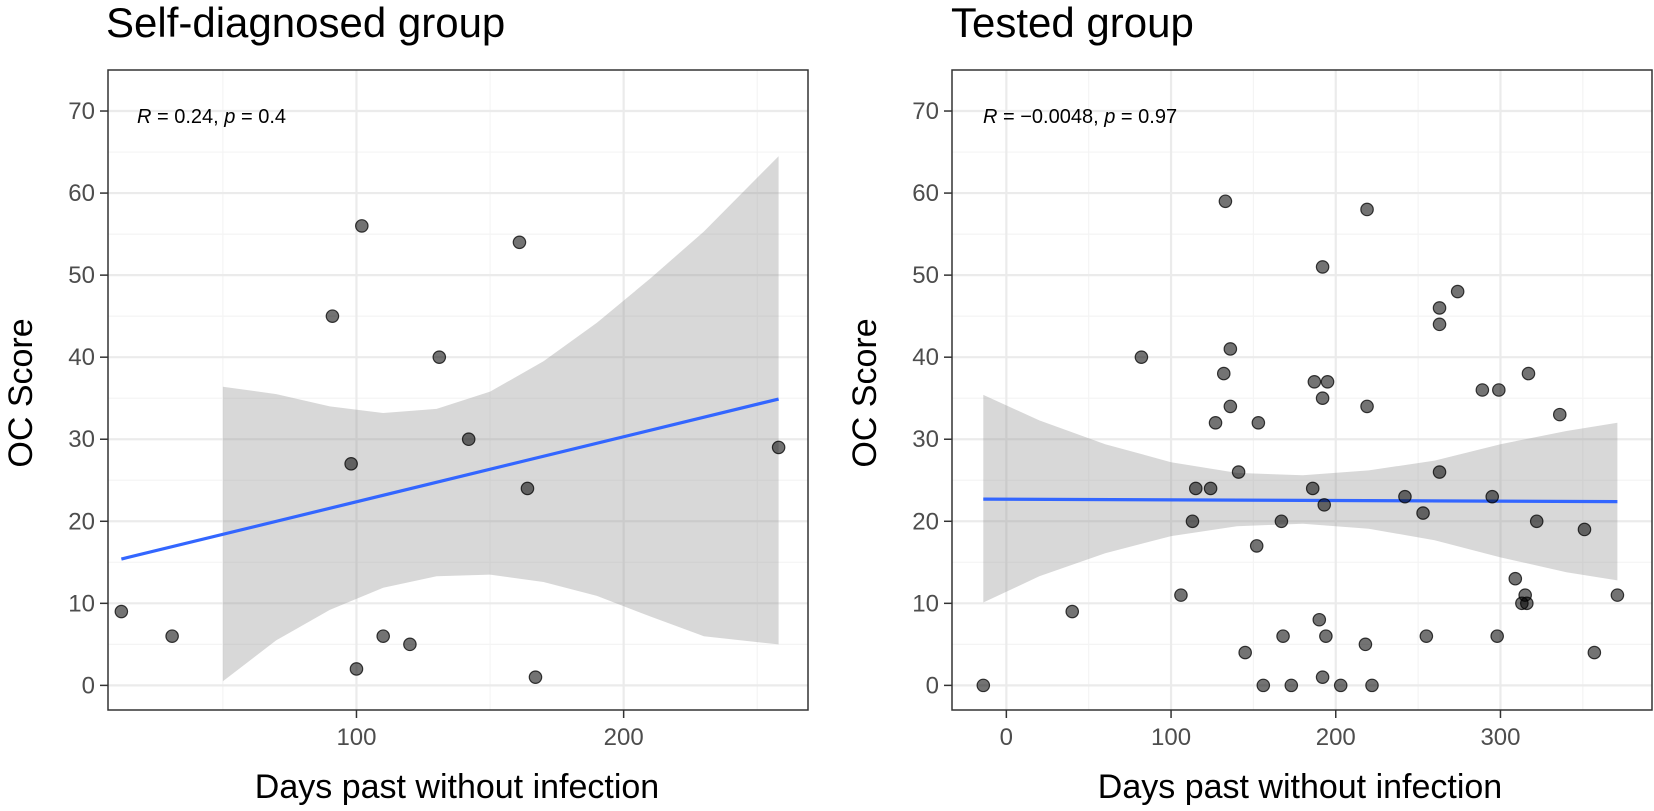  Describe the element at coordinates (356, 737) in the screenshot. I see `left-x-tick-label: 100` at that location.